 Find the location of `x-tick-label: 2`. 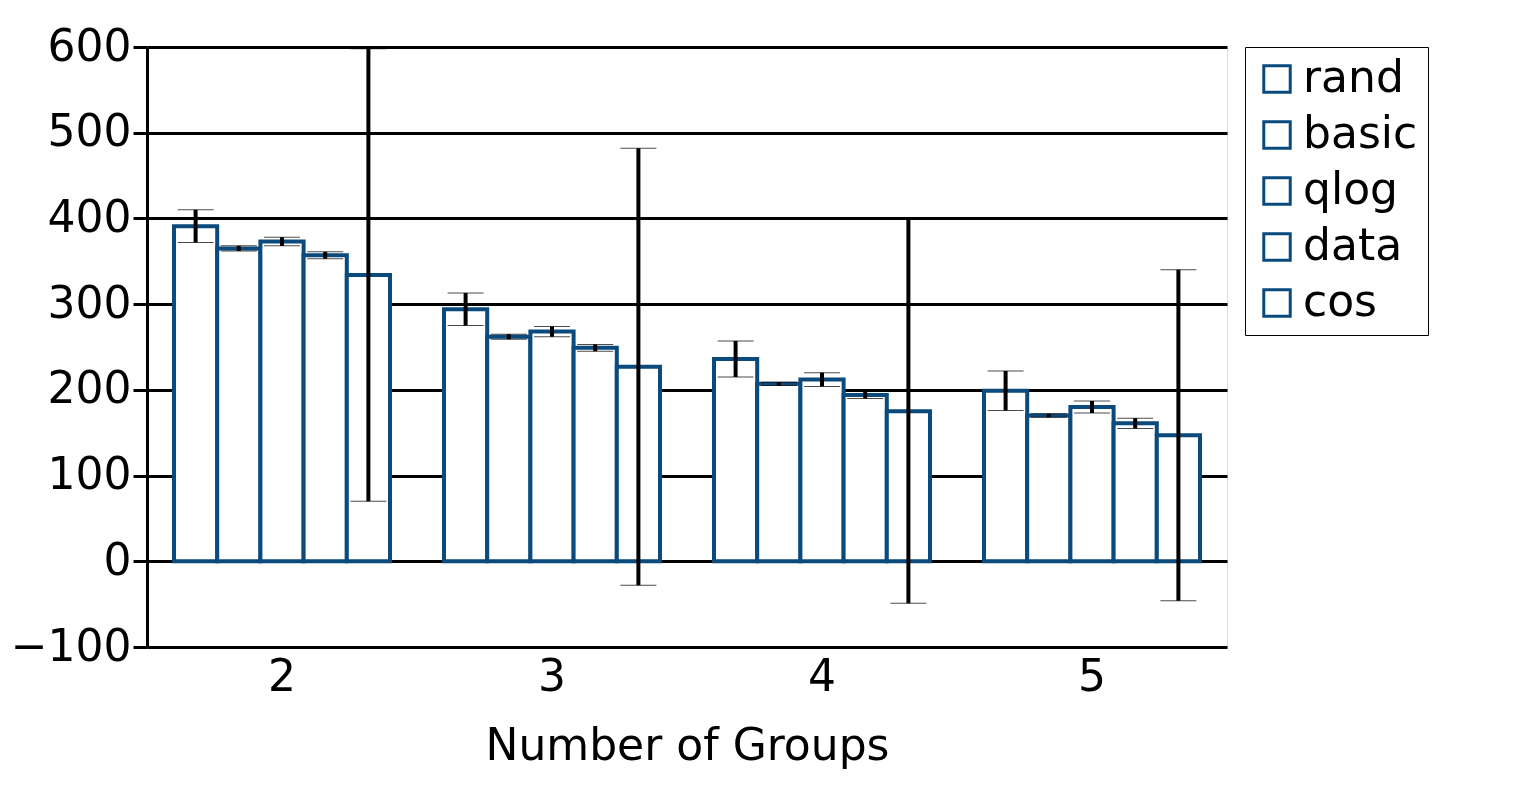

x-tick-label: 2 is located at coordinates (282, 675).